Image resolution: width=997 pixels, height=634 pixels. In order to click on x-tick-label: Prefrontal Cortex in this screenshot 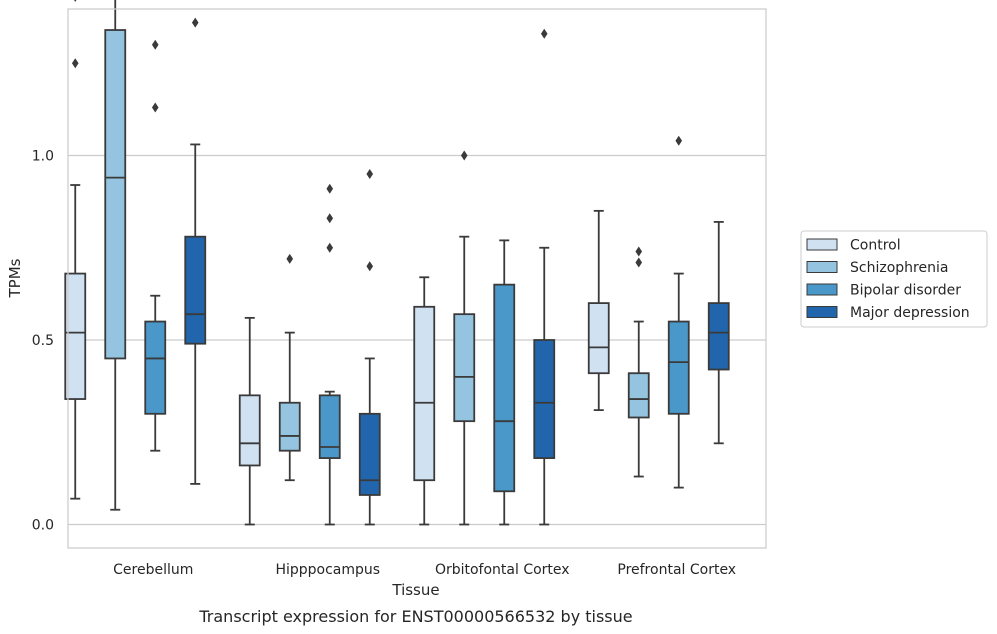, I will do `click(676, 570)`.